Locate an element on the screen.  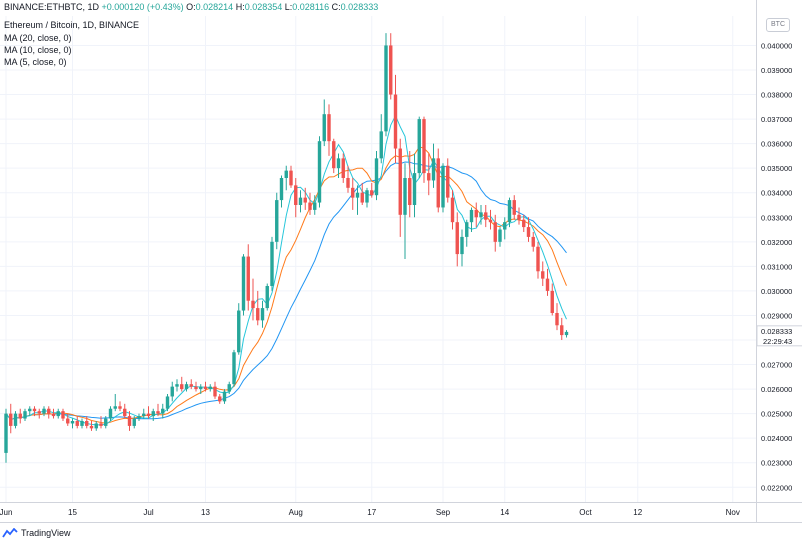
study-ma10-label: MA (10, close, 0) is located at coordinates (38, 50).